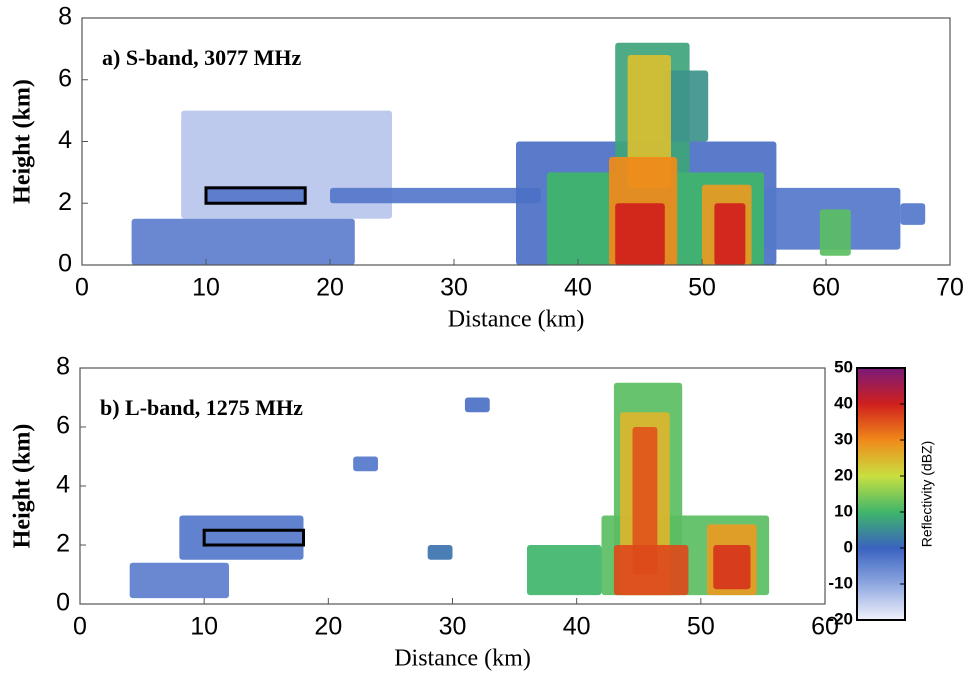 This screenshot has height=681, width=974. I want to click on panel-label: b) L-band, 1275 MHz, so click(201, 407).